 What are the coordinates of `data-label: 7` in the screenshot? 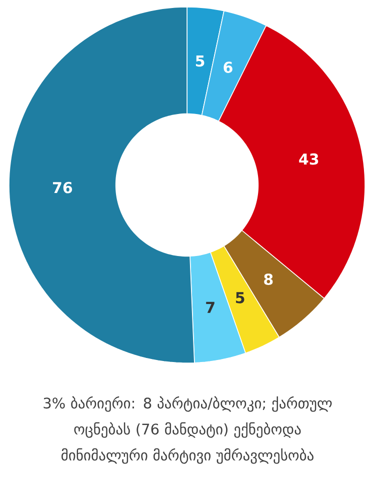 It's located at (210, 307).